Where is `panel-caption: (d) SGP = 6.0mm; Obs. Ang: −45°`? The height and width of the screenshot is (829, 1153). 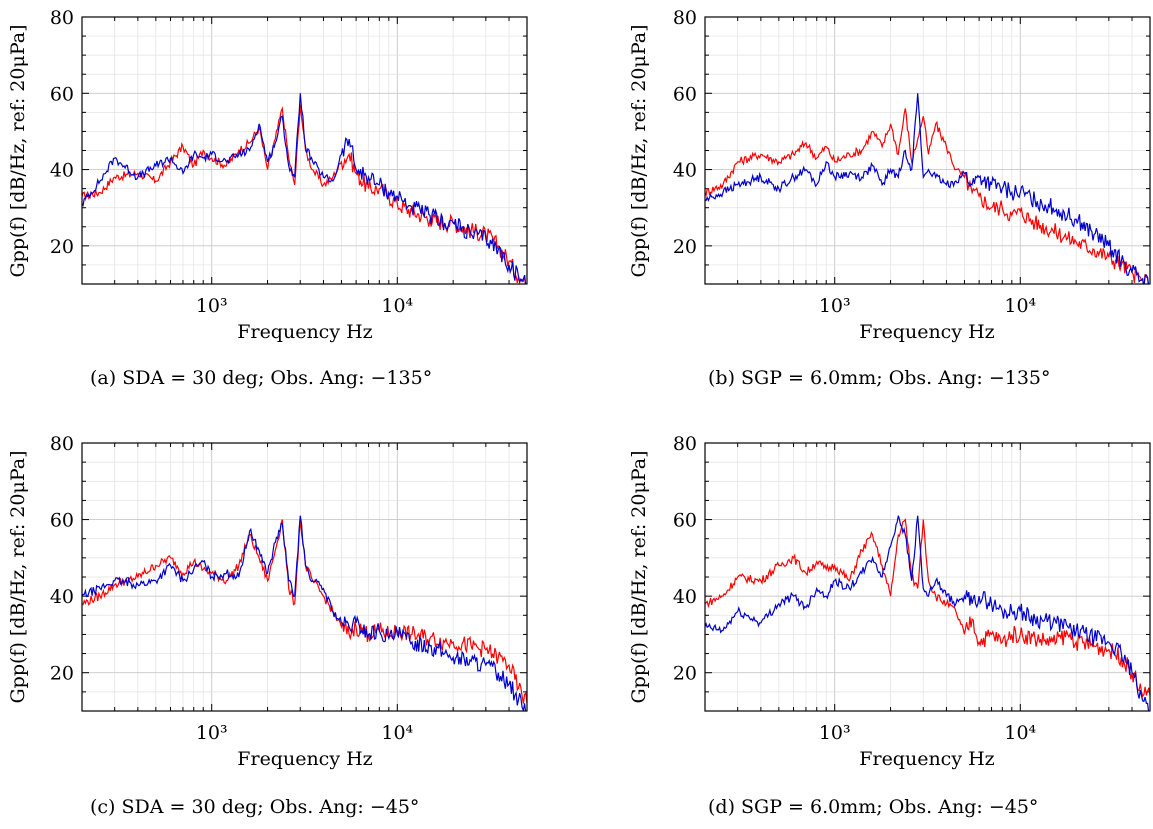 panel-caption: (d) SGP = 6.0mm; Obs. Ang: −45° is located at coordinates (873, 807).